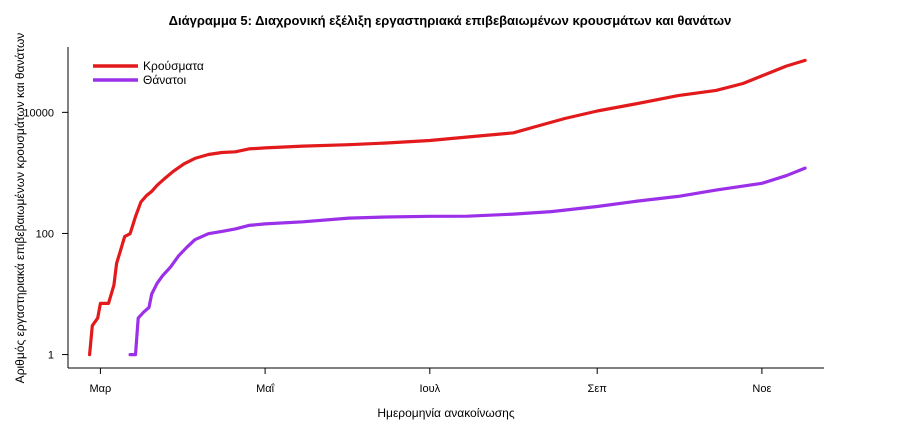 Image resolution: width=900 pixels, height=433 pixels. Describe the element at coordinates (598, 389) in the screenshot. I see `x-tick-label: Σεπ` at that location.